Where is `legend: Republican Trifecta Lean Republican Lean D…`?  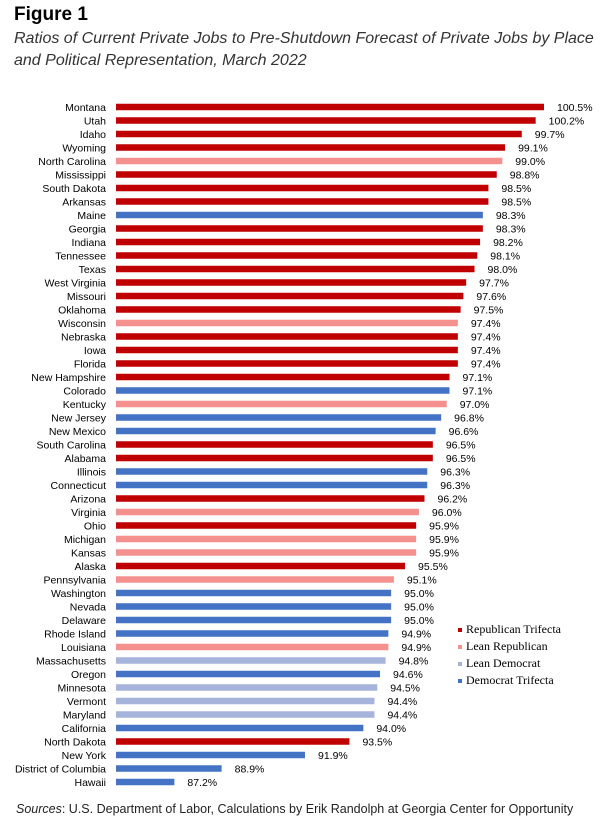
legend: Republican Trifecta Lean Republican Lean D… is located at coordinates (510, 654).